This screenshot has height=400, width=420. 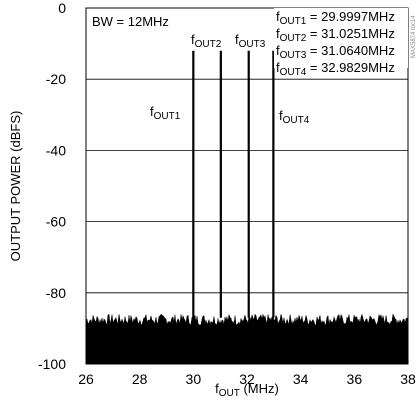 I want to click on x-tick-label: 34, so click(x=301, y=379).